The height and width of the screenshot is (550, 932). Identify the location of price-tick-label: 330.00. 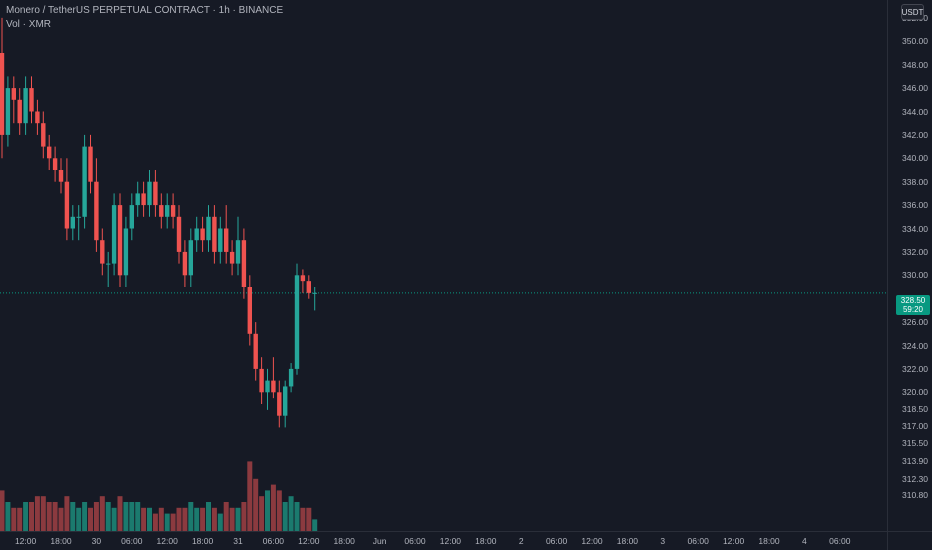
(915, 275).